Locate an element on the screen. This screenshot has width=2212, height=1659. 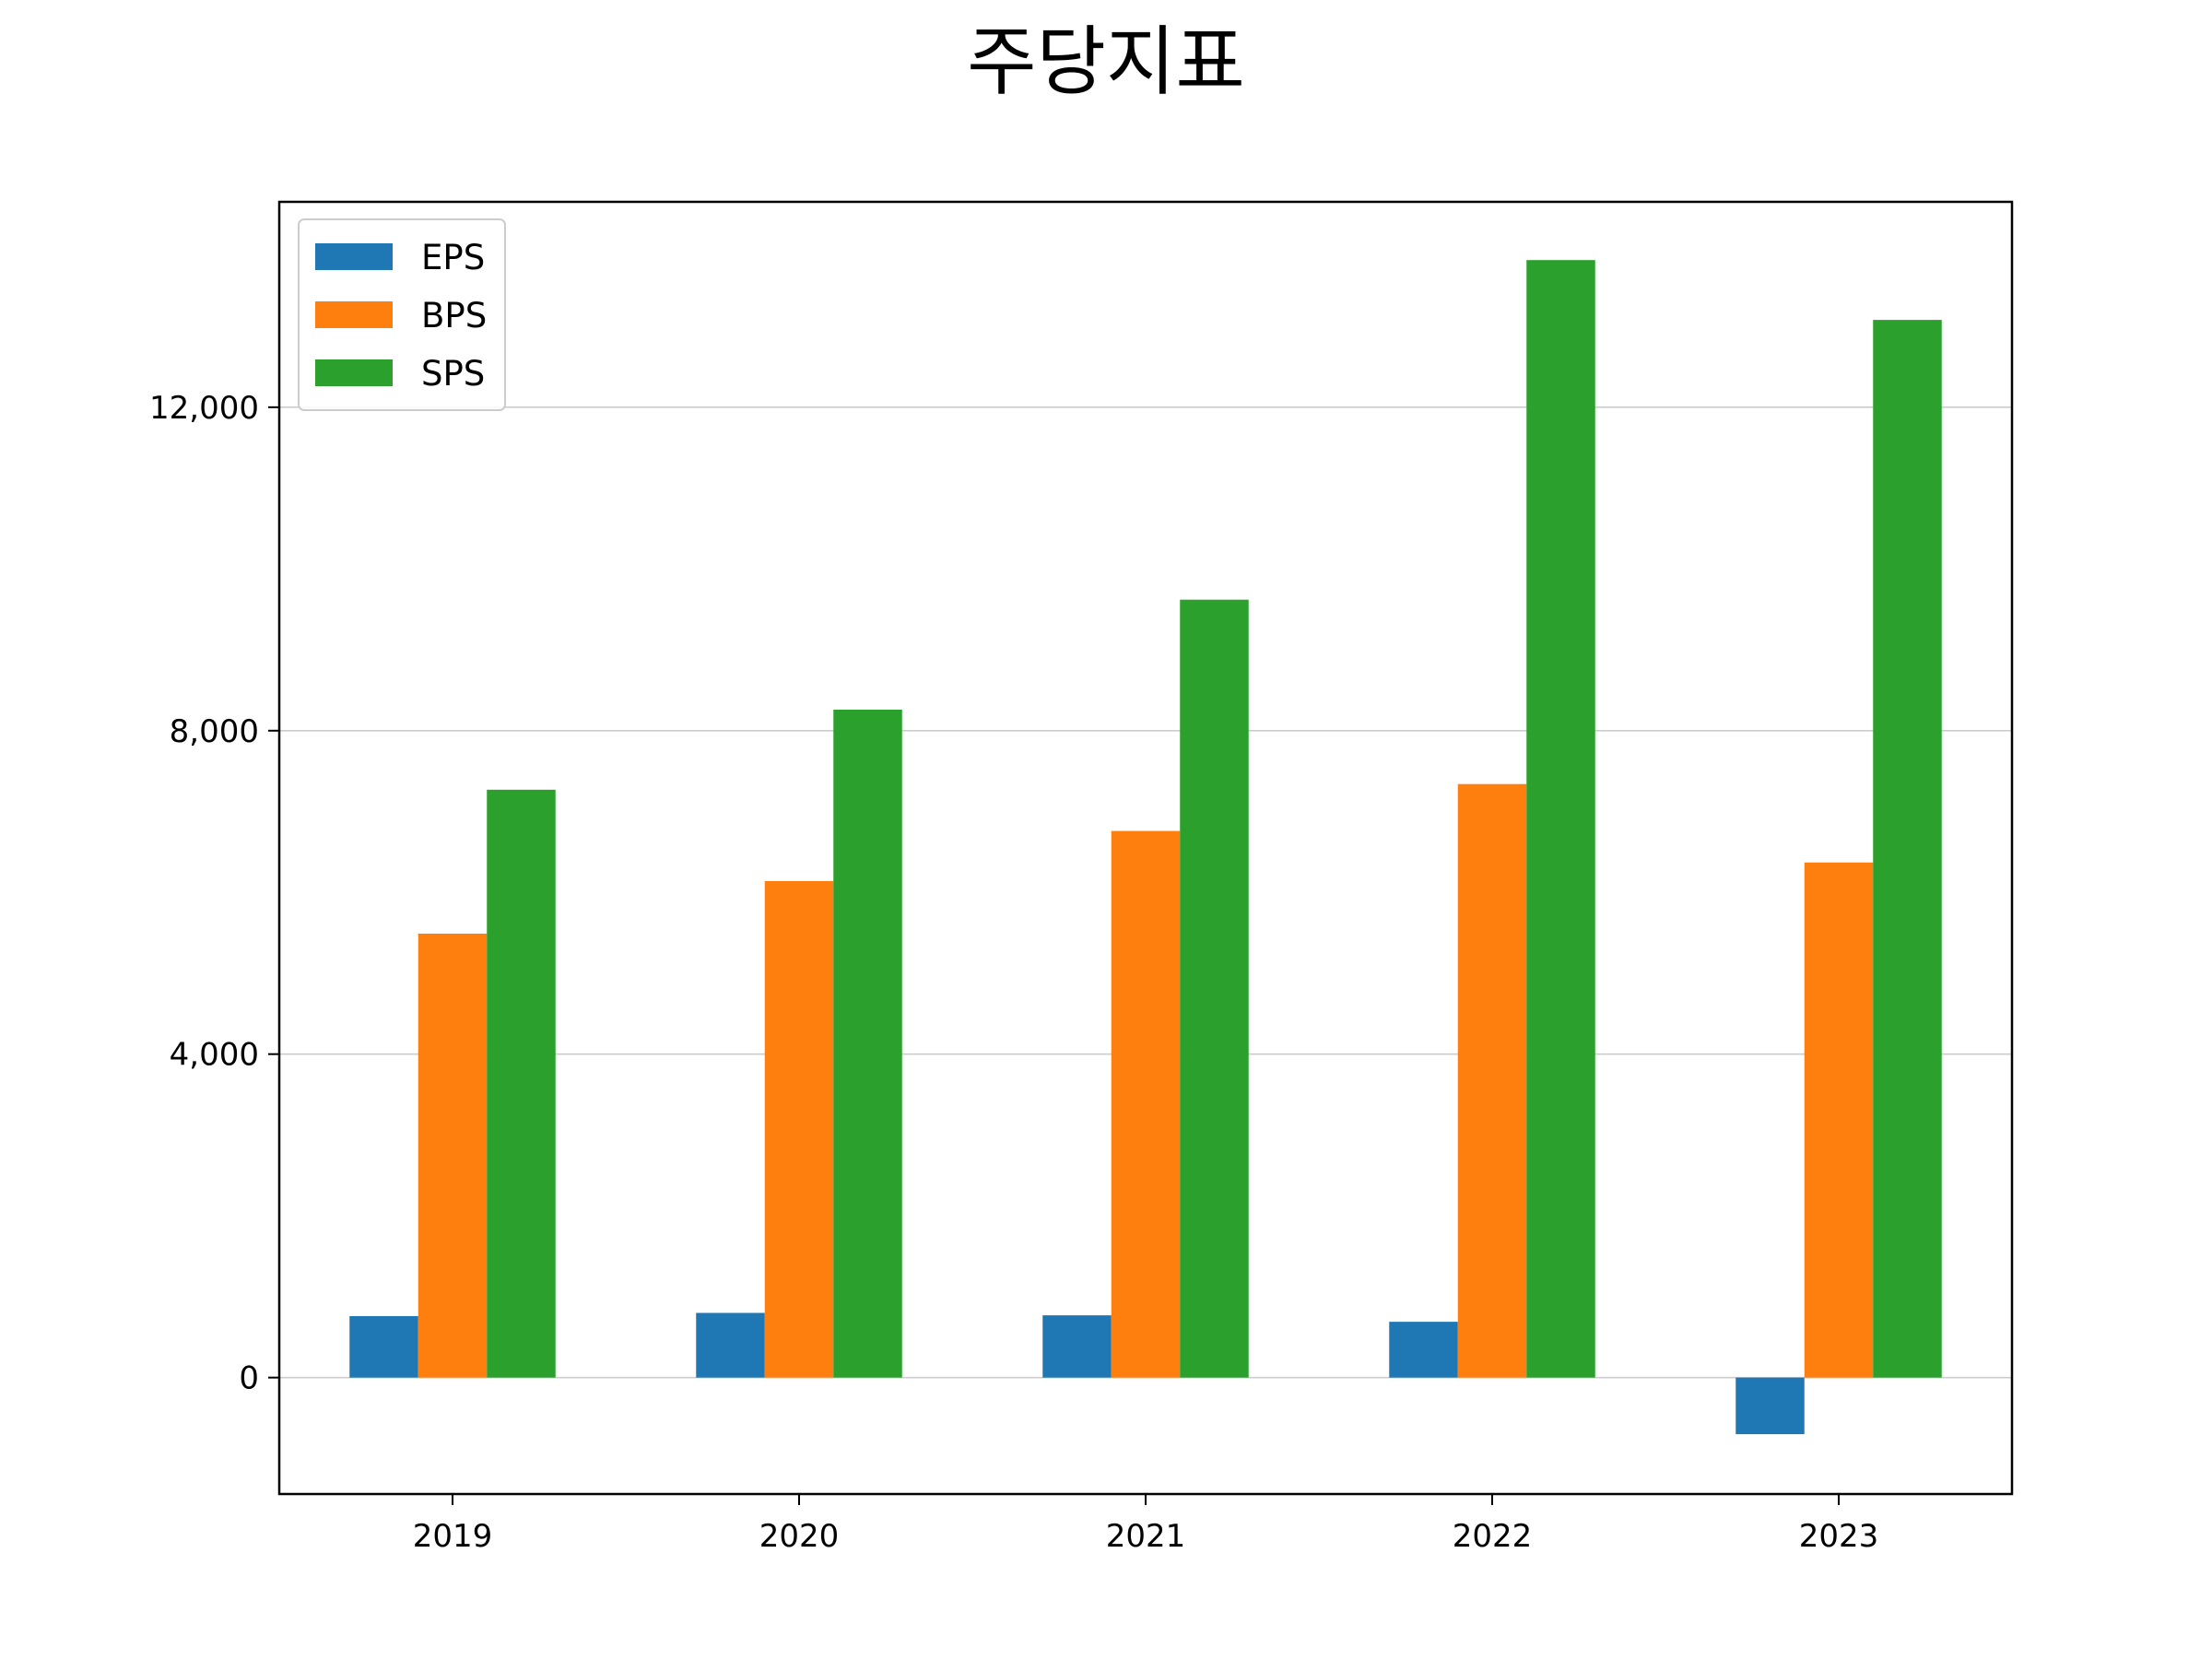
bar-eps-2023 is located at coordinates (1770, 1406).